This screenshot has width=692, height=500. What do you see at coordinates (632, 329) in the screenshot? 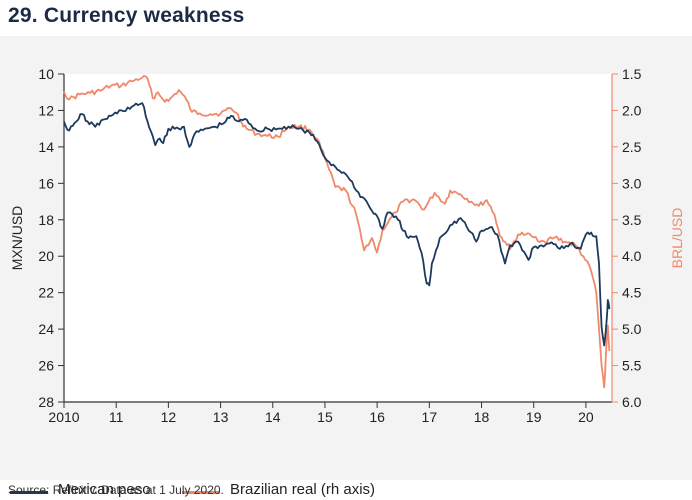
I see `right-tick-label: 5.0` at bounding box center [632, 329].